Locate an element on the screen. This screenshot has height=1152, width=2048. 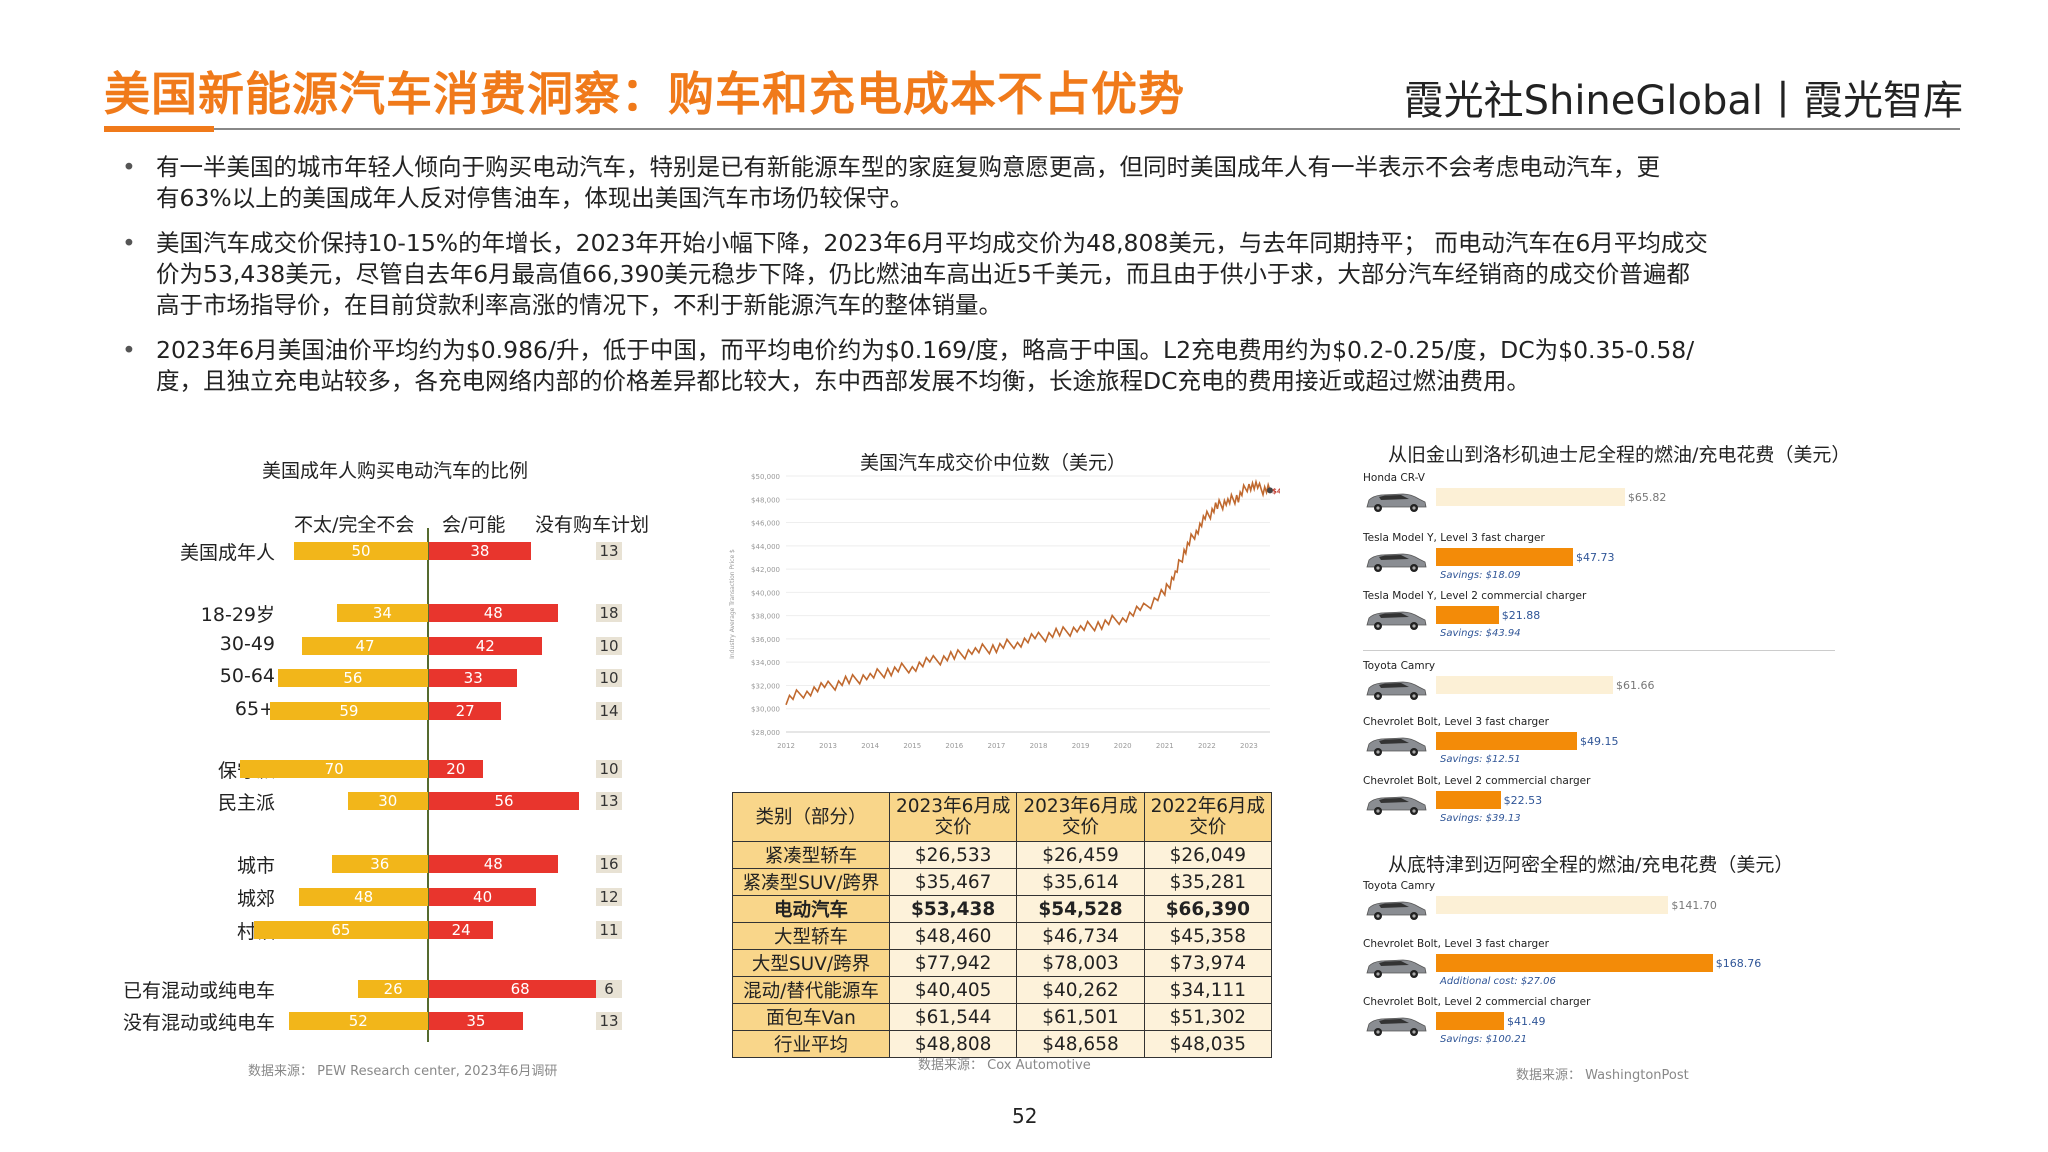
survey-value-none: 14 is located at coordinates (609, 711).